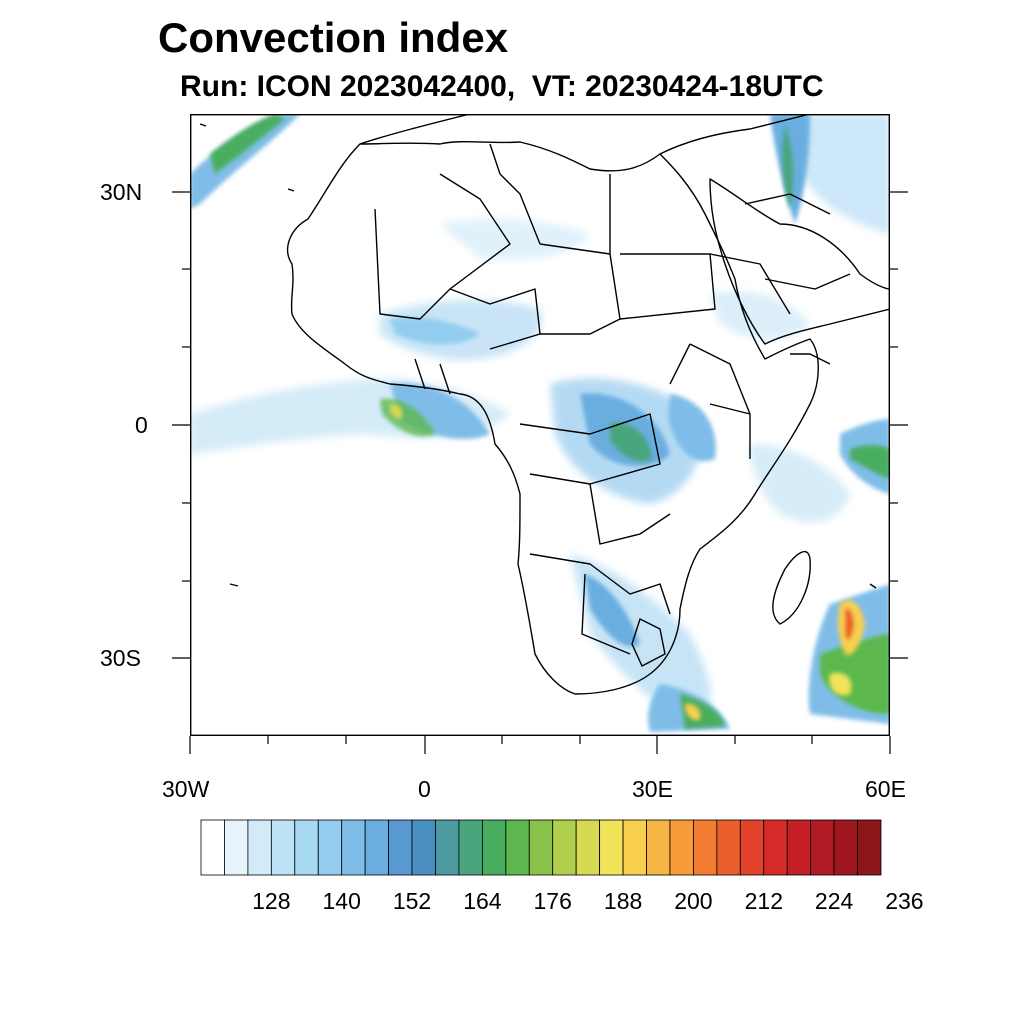 This screenshot has height=1024, width=1024. What do you see at coordinates (763, 901) in the screenshot?
I see `colorbar-label: 212` at bounding box center [763, 901].